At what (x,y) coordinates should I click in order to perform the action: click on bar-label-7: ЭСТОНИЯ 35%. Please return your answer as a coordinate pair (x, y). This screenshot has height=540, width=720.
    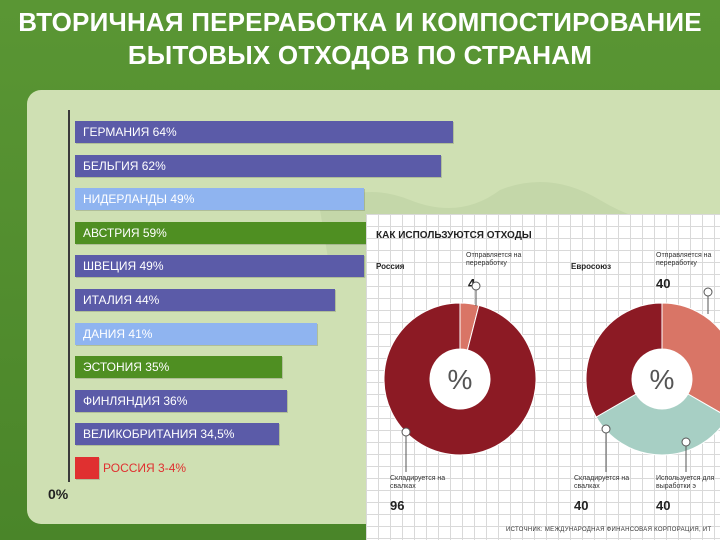
    Looking at the image, I should click on (126, 367).